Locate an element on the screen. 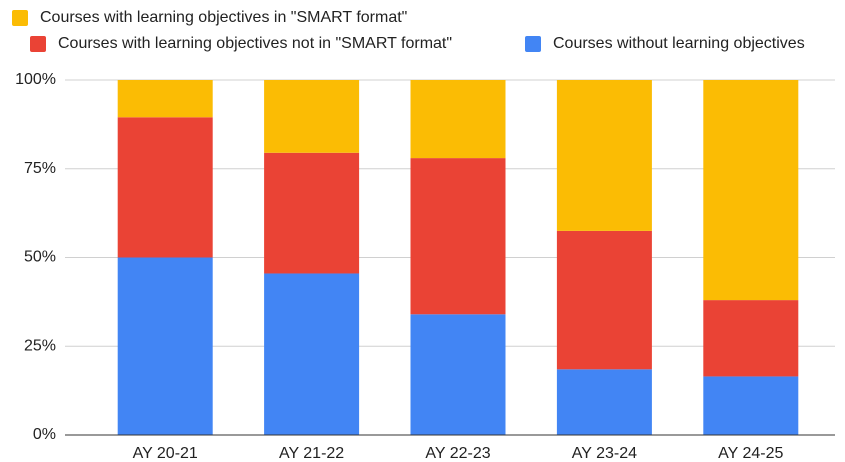  y-tick-label: 100% is located at coordinates (35, 79).